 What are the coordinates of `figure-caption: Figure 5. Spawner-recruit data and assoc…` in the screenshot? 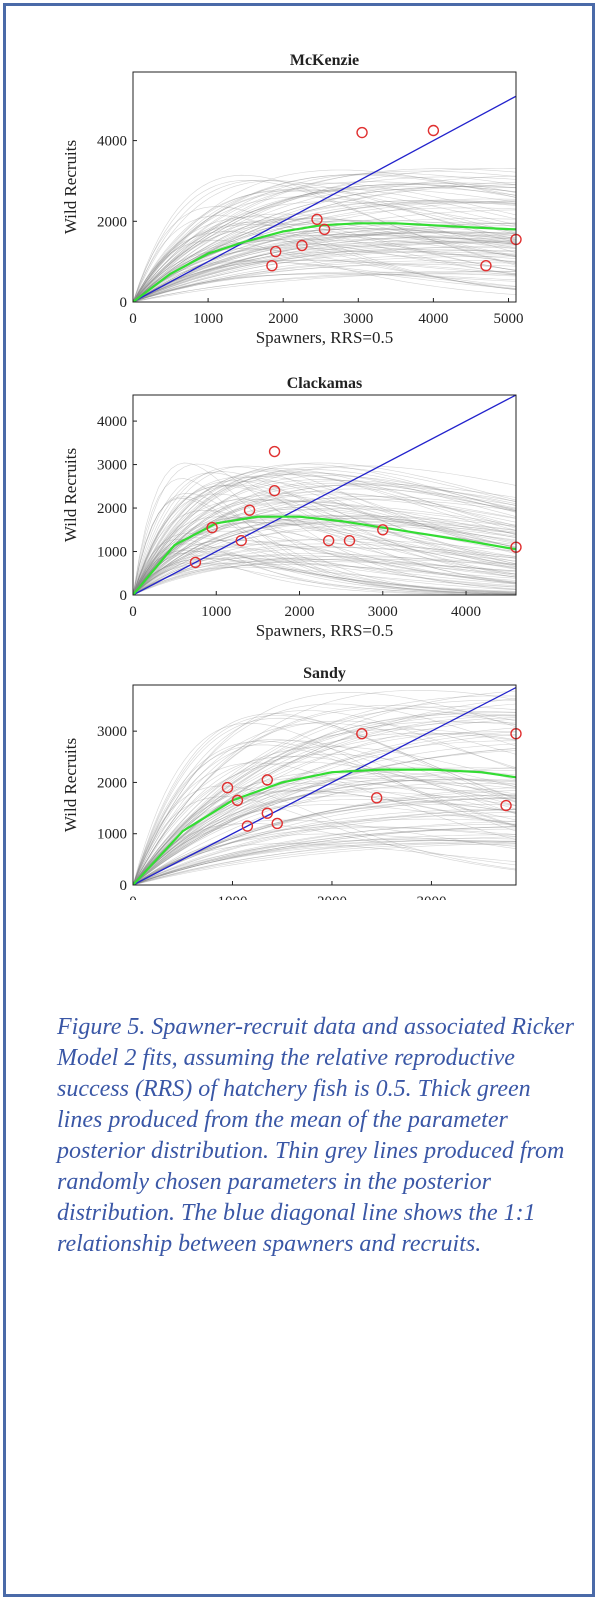 It's located at (315, 1135).